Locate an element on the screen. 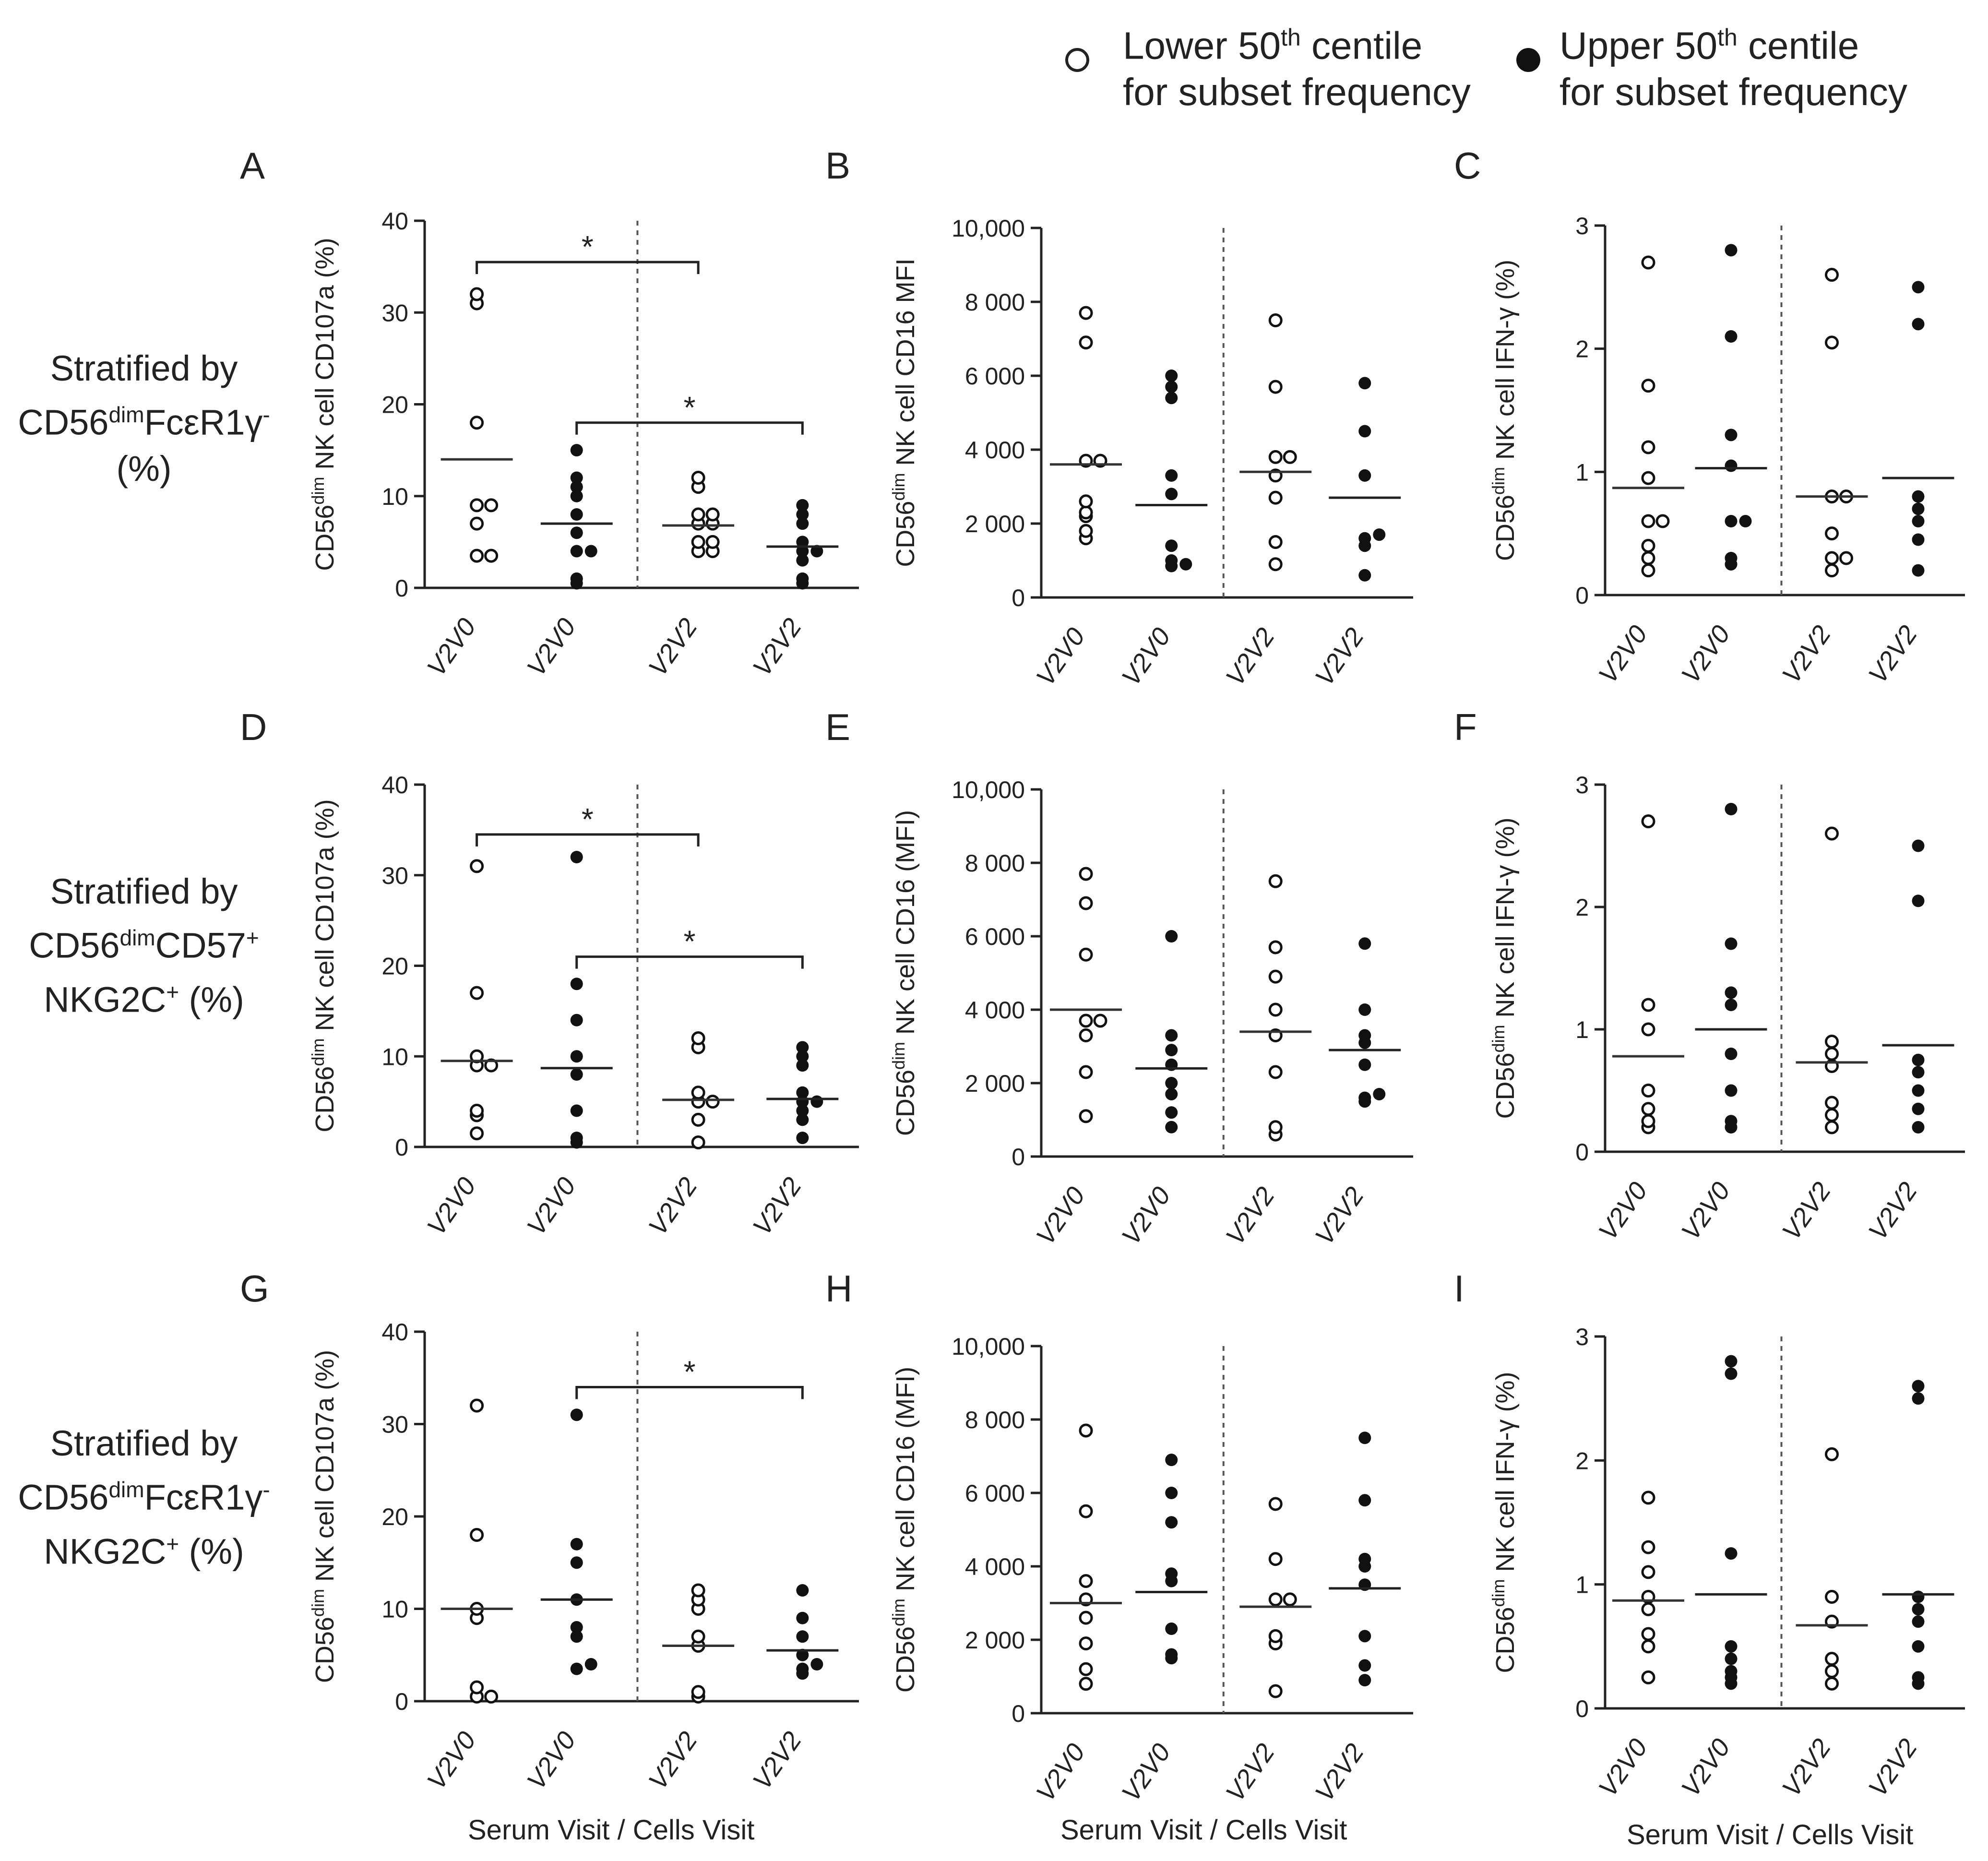 The image size is (1988, 1861). panel-letter-I: I is located at coordinates (1459, 1288).